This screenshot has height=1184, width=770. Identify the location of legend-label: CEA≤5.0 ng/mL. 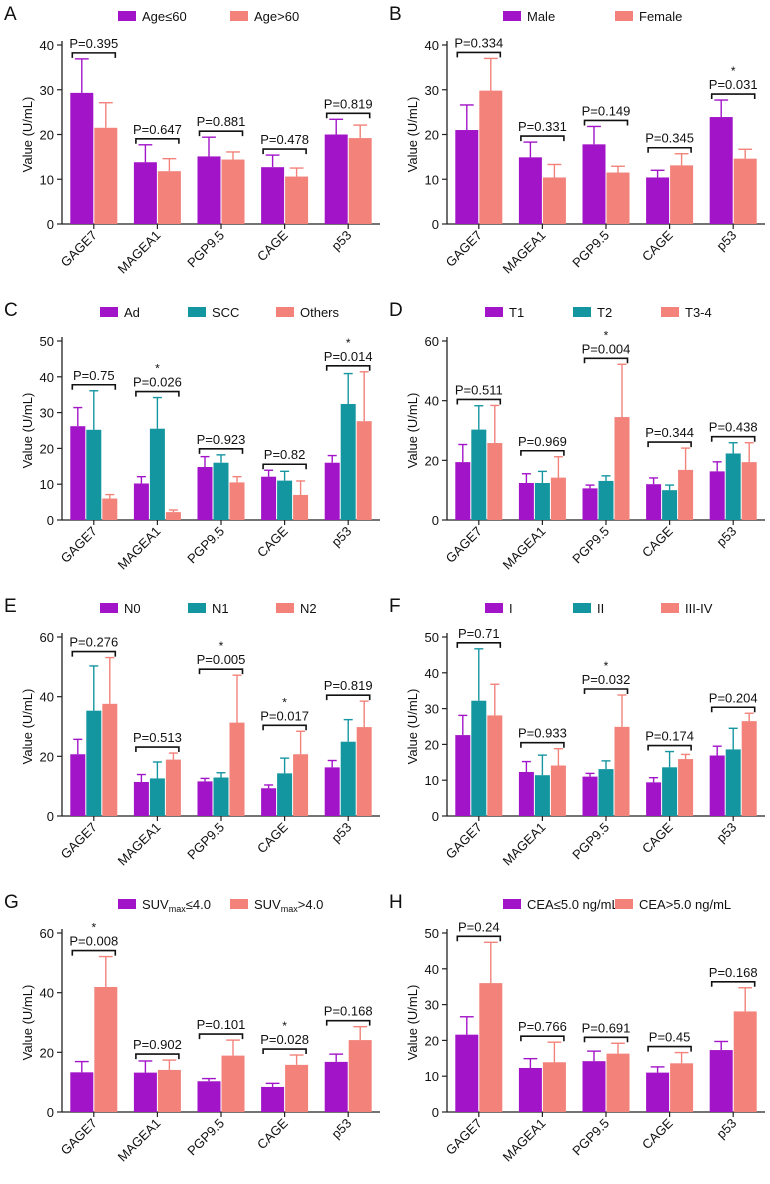
(573, 904).